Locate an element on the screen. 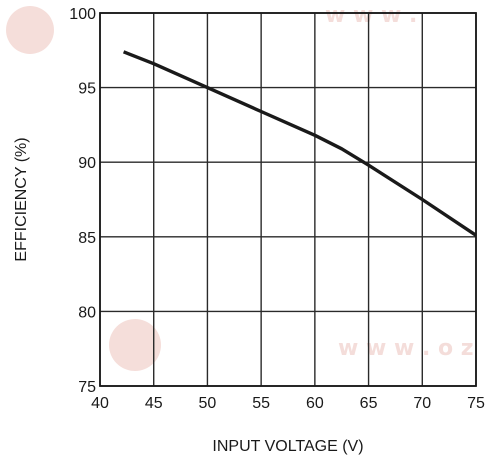 This screenshot has width=488, height=462. y-tick-label: 90 is located at coordinates (87, 163).